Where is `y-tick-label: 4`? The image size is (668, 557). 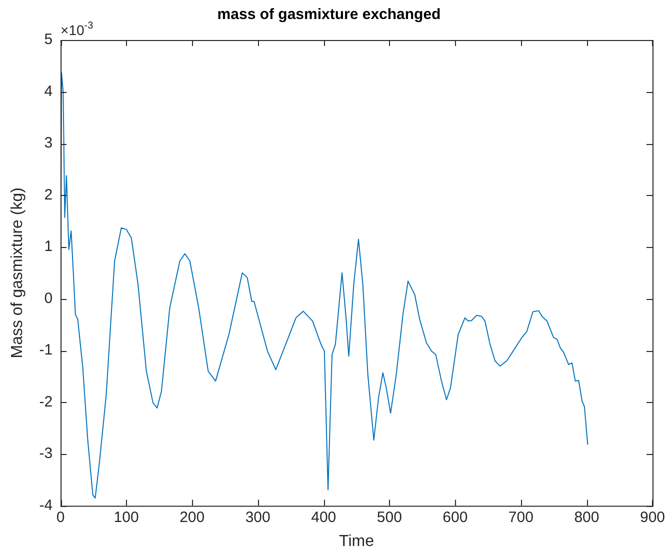 y-tick-label: 4 is located at coordinates (48, 91).